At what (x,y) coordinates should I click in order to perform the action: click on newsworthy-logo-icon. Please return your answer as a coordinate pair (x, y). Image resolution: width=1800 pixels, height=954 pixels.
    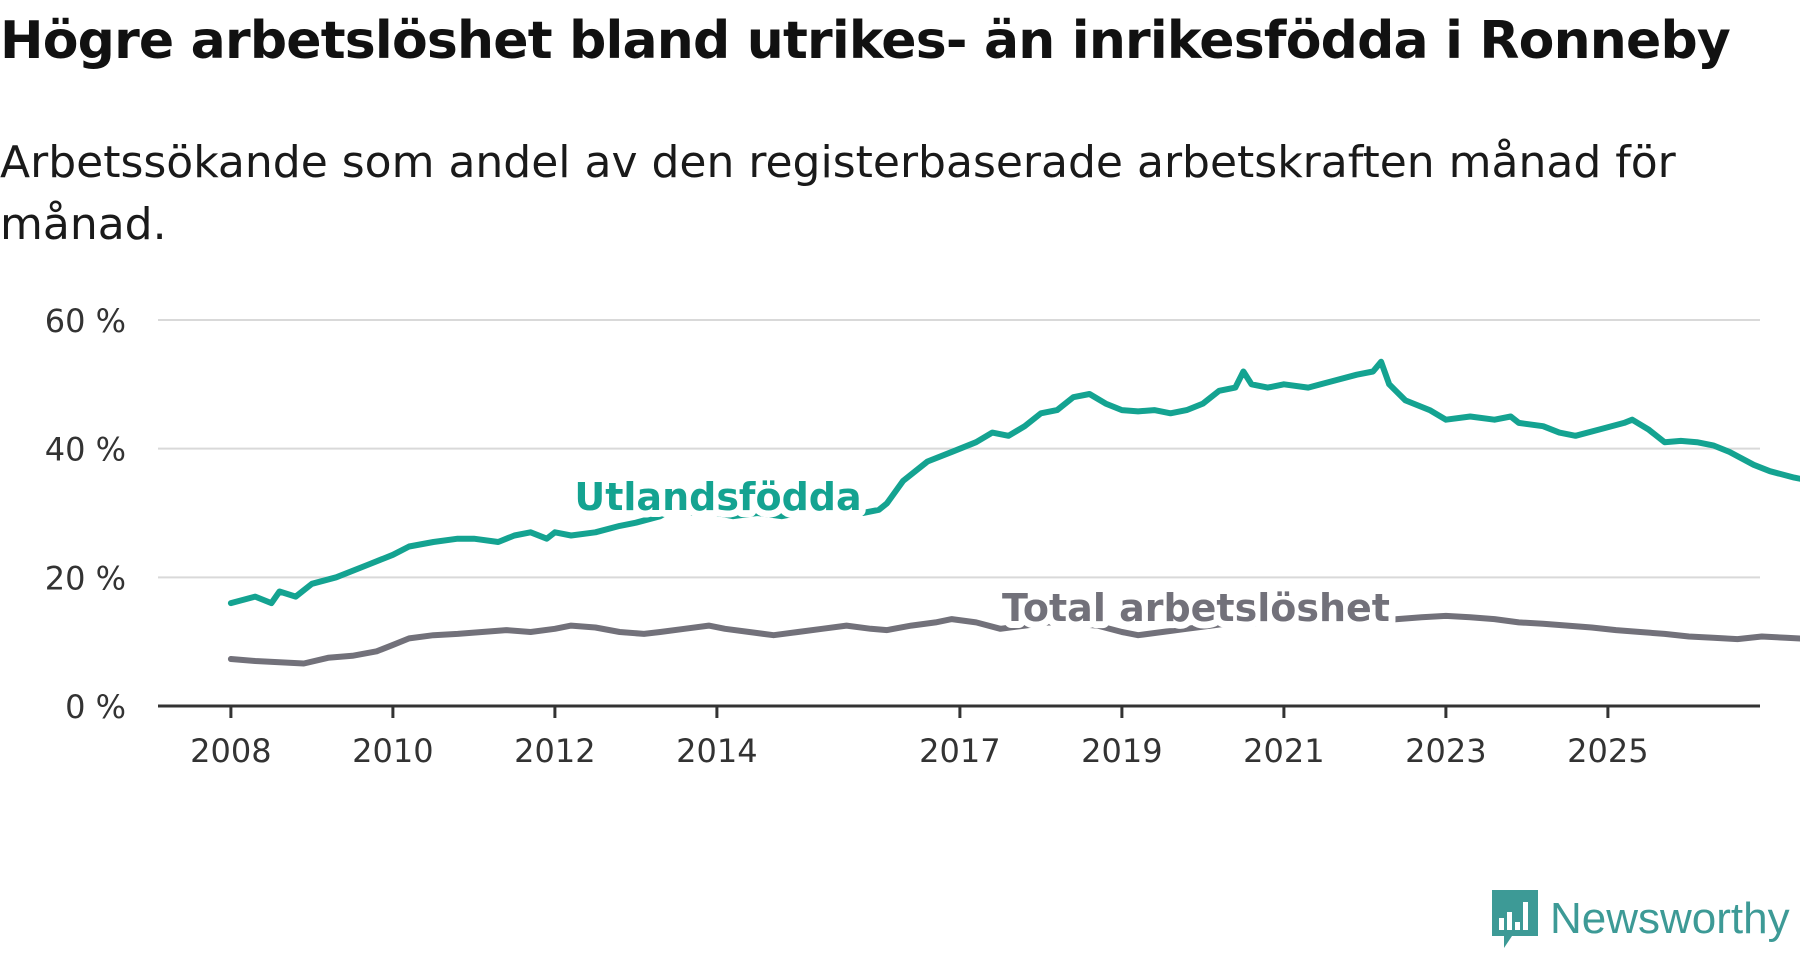
    Looking at the image, I should click on (1515, 919).